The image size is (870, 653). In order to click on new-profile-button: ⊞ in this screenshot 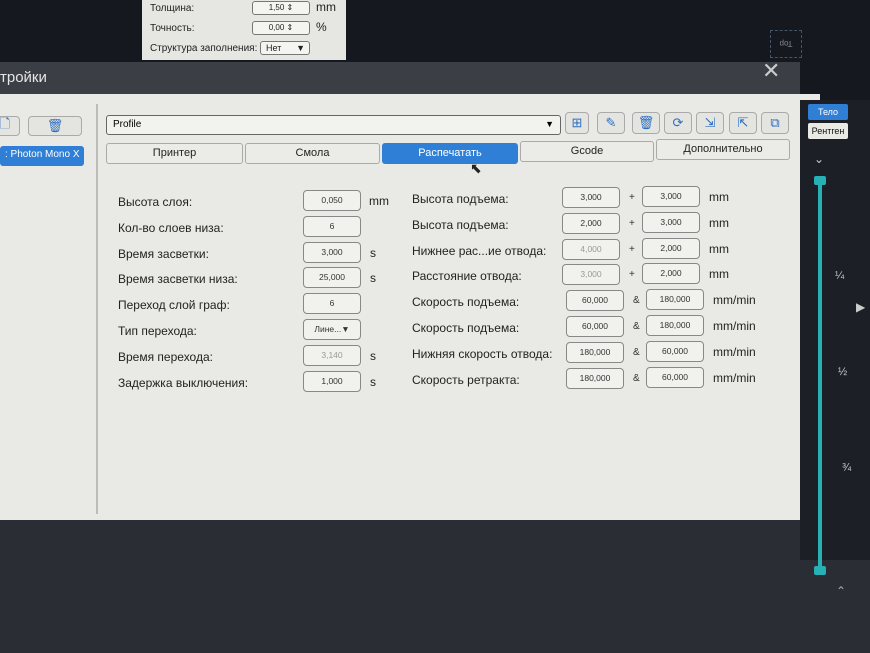, I will do `click(577, 123)`.